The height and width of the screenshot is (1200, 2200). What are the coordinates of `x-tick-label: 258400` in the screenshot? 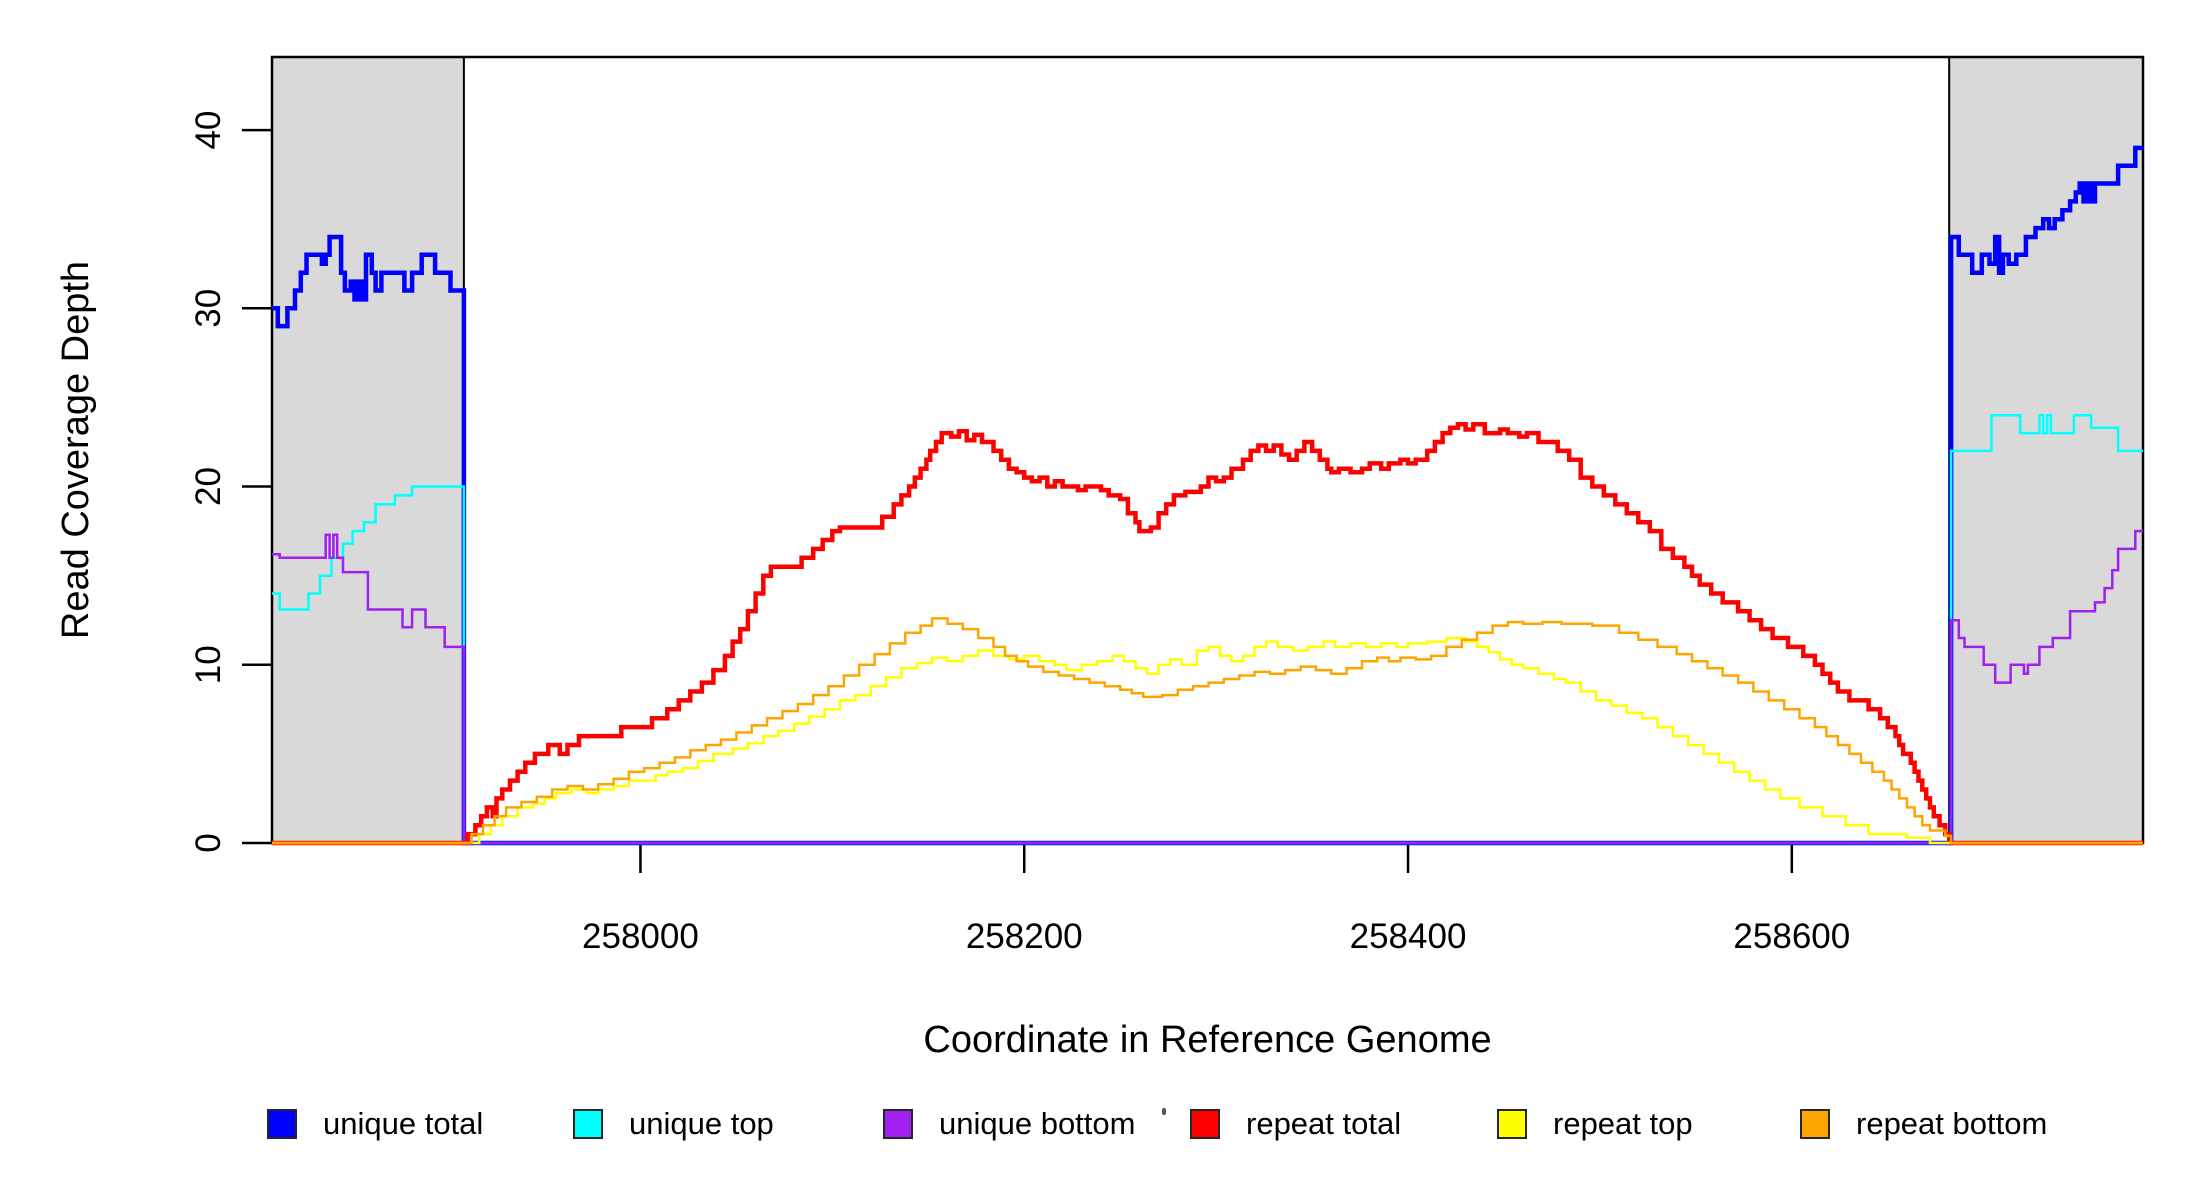 It's located at (1408, 936).